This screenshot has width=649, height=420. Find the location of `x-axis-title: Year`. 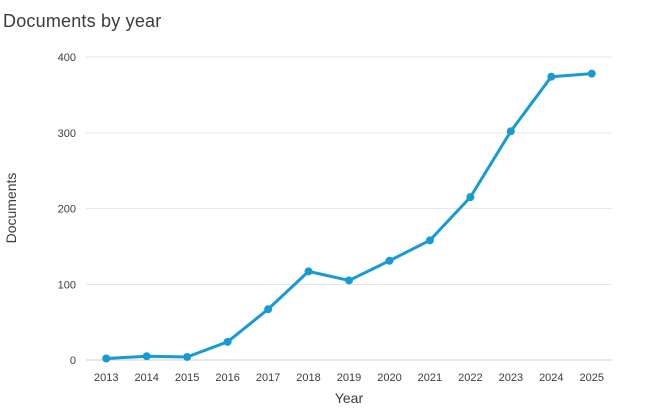

x-axis-title: Year is located at coordinates (349, 398).